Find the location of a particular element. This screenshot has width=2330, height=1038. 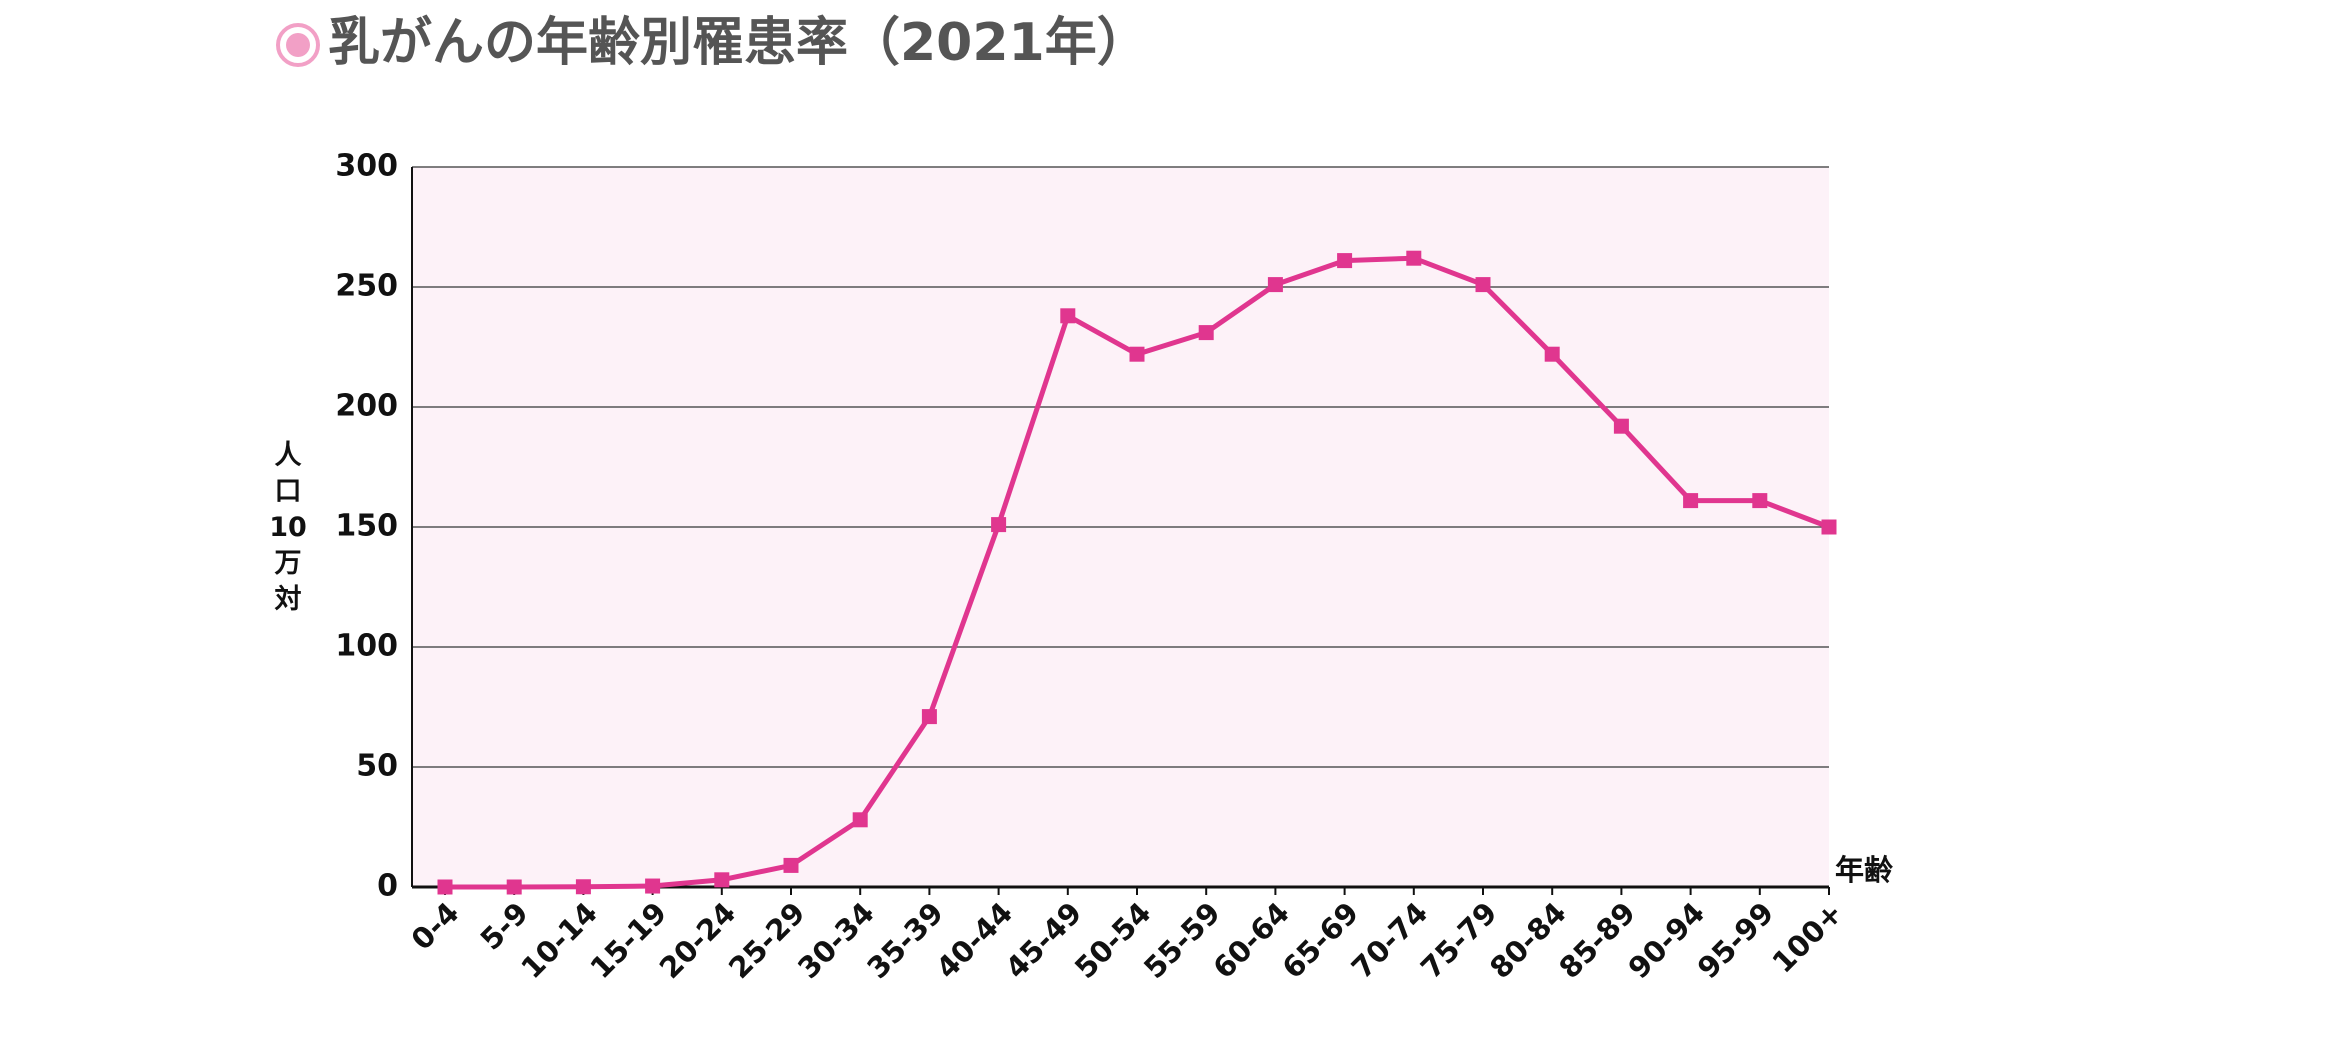

x-tick-label: 55-59 is located at coordinates (1182, 941).